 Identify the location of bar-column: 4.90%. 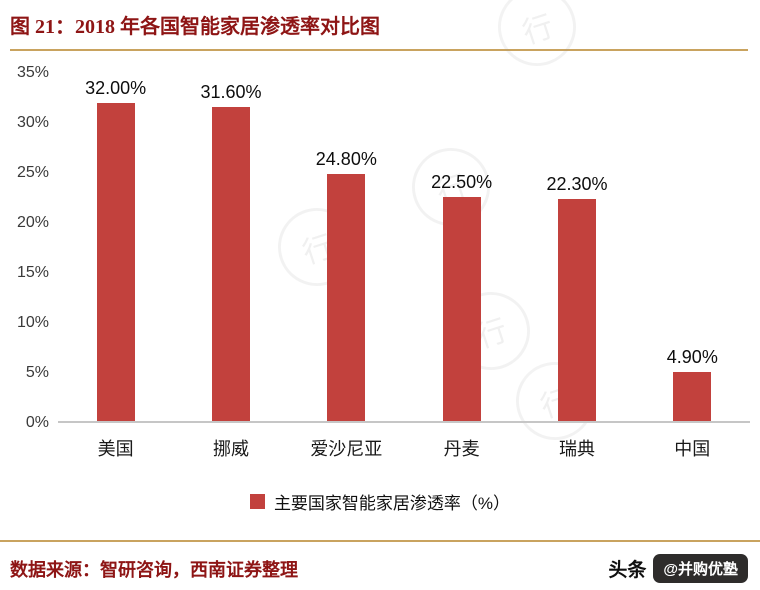
(692, 247).